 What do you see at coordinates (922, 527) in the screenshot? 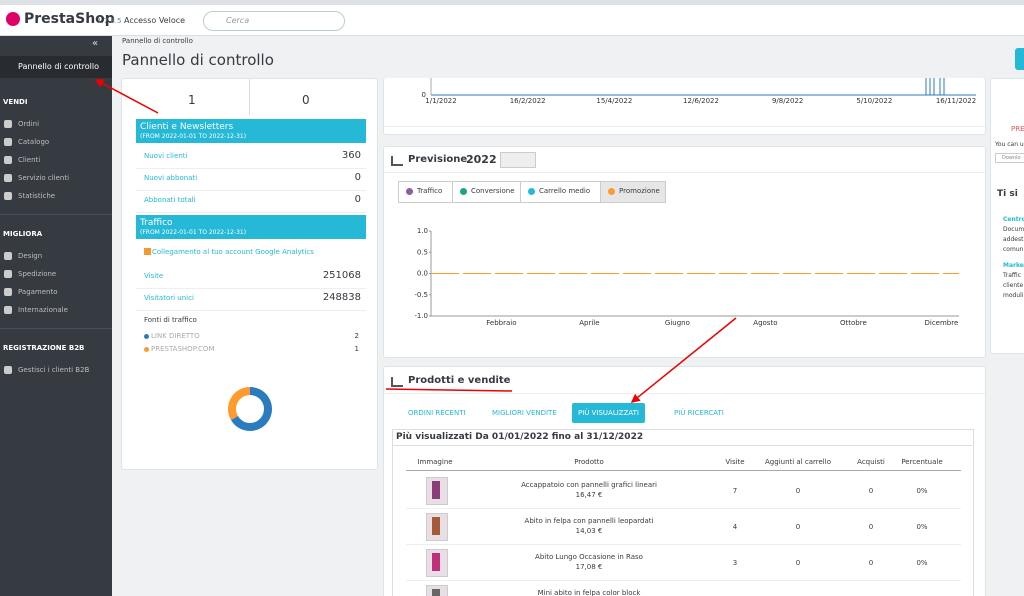
I see `cell: 0%` at bounding box center [922, 527].